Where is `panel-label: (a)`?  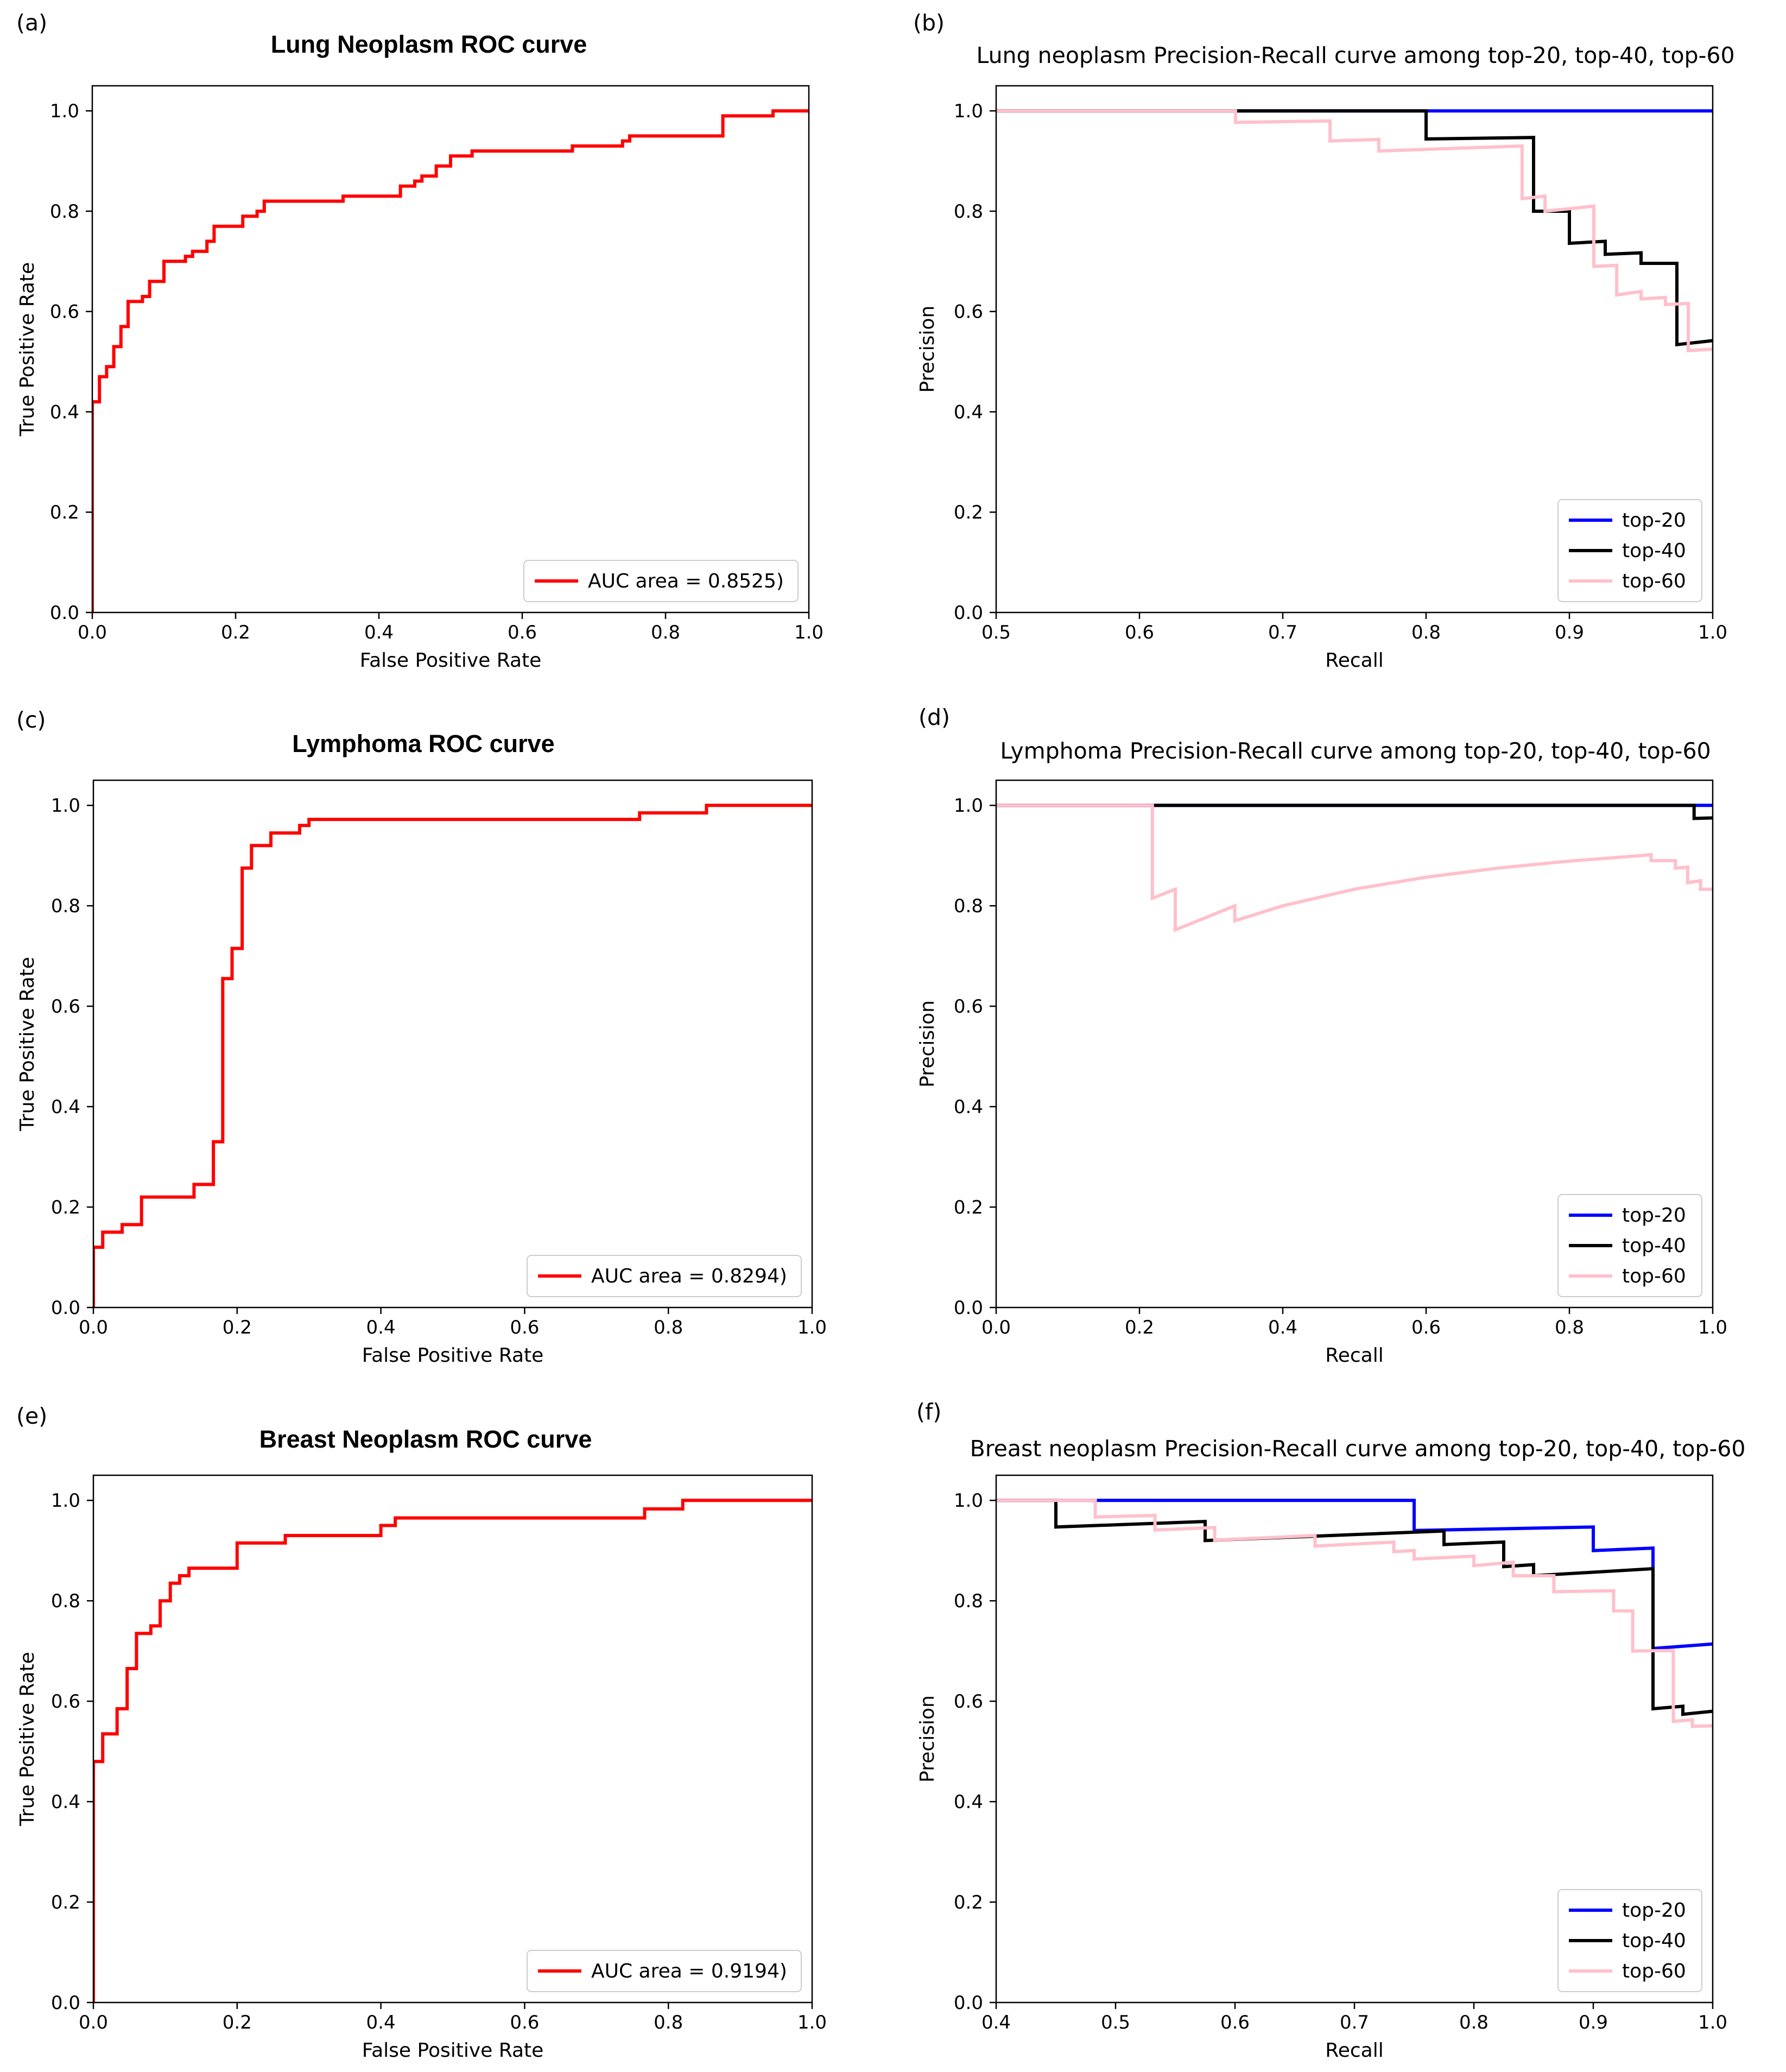
panel-label: (a) is located at coordinates (31, 23).